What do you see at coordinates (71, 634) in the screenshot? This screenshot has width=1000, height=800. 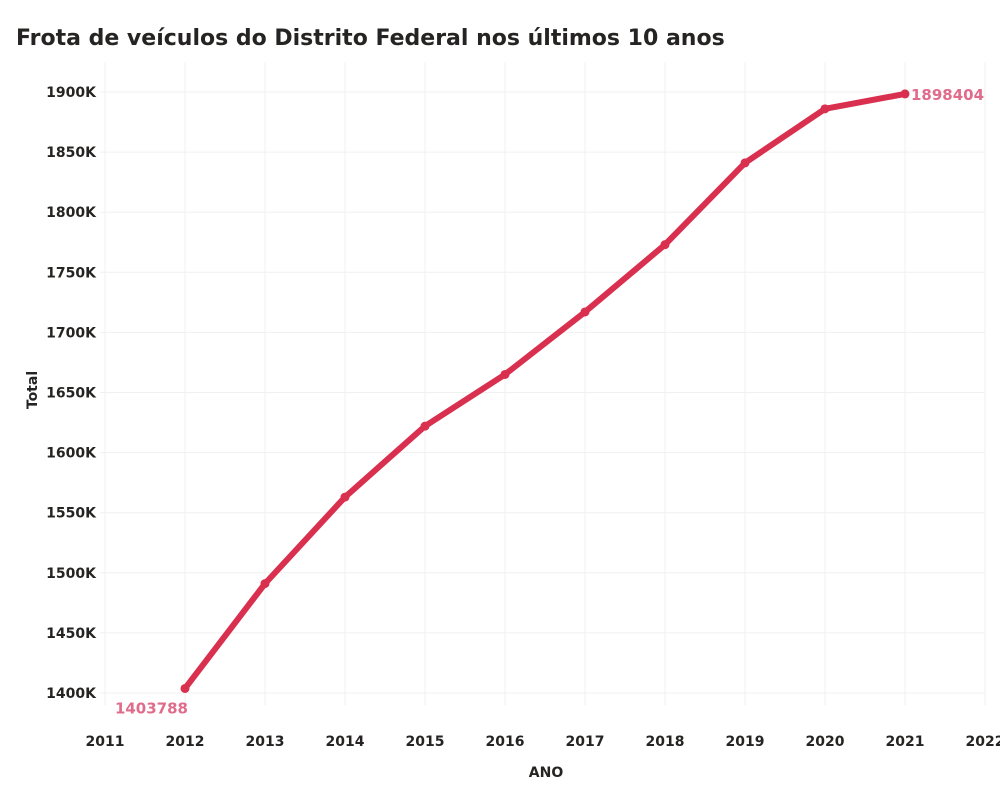 I see `y-tick-label: 1450K` at bounding box center [71, 634].